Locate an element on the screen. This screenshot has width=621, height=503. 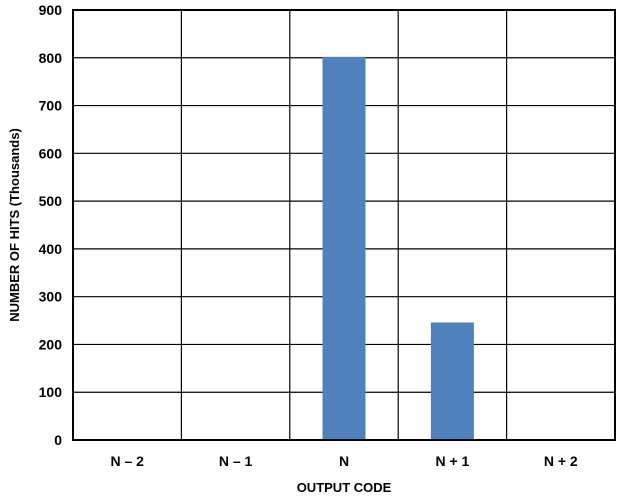
x-tick-label: N is located at coordinates (344, 461).